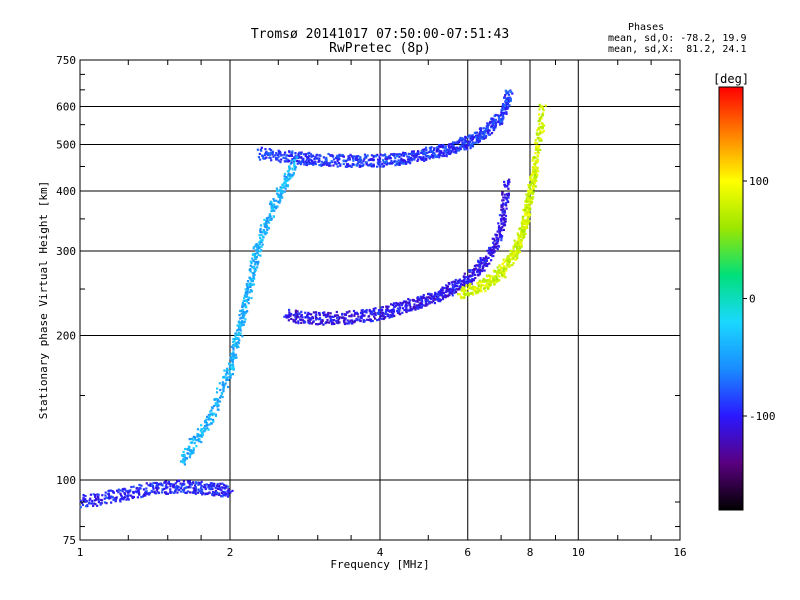 This screenshot has width=800, height=600. Describe the element at coordinates (646, 27) in the screenshot. I see `phases-heading: Phases` at that location.